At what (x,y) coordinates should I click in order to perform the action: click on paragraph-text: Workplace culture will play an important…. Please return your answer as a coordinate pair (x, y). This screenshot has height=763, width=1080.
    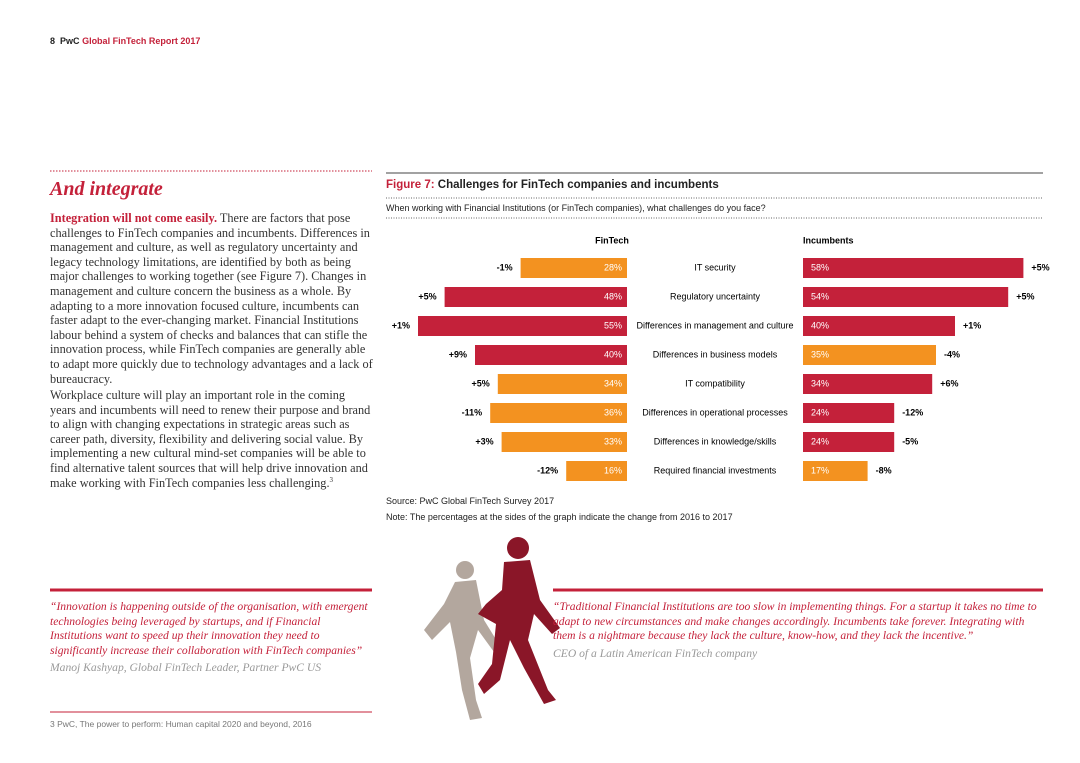
    Looking at the image, I should click on (210, 439).